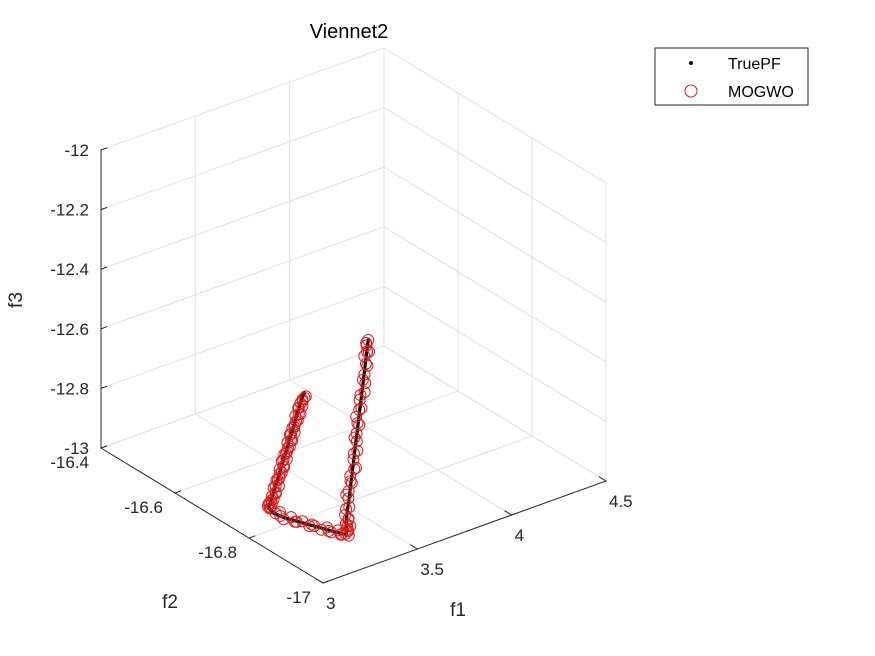 The height and width of the screenshot is (656, 875). Describe the element at coordinates (143, 507) in the screenshot. I see `y-tick-label: -16.6` at that location.